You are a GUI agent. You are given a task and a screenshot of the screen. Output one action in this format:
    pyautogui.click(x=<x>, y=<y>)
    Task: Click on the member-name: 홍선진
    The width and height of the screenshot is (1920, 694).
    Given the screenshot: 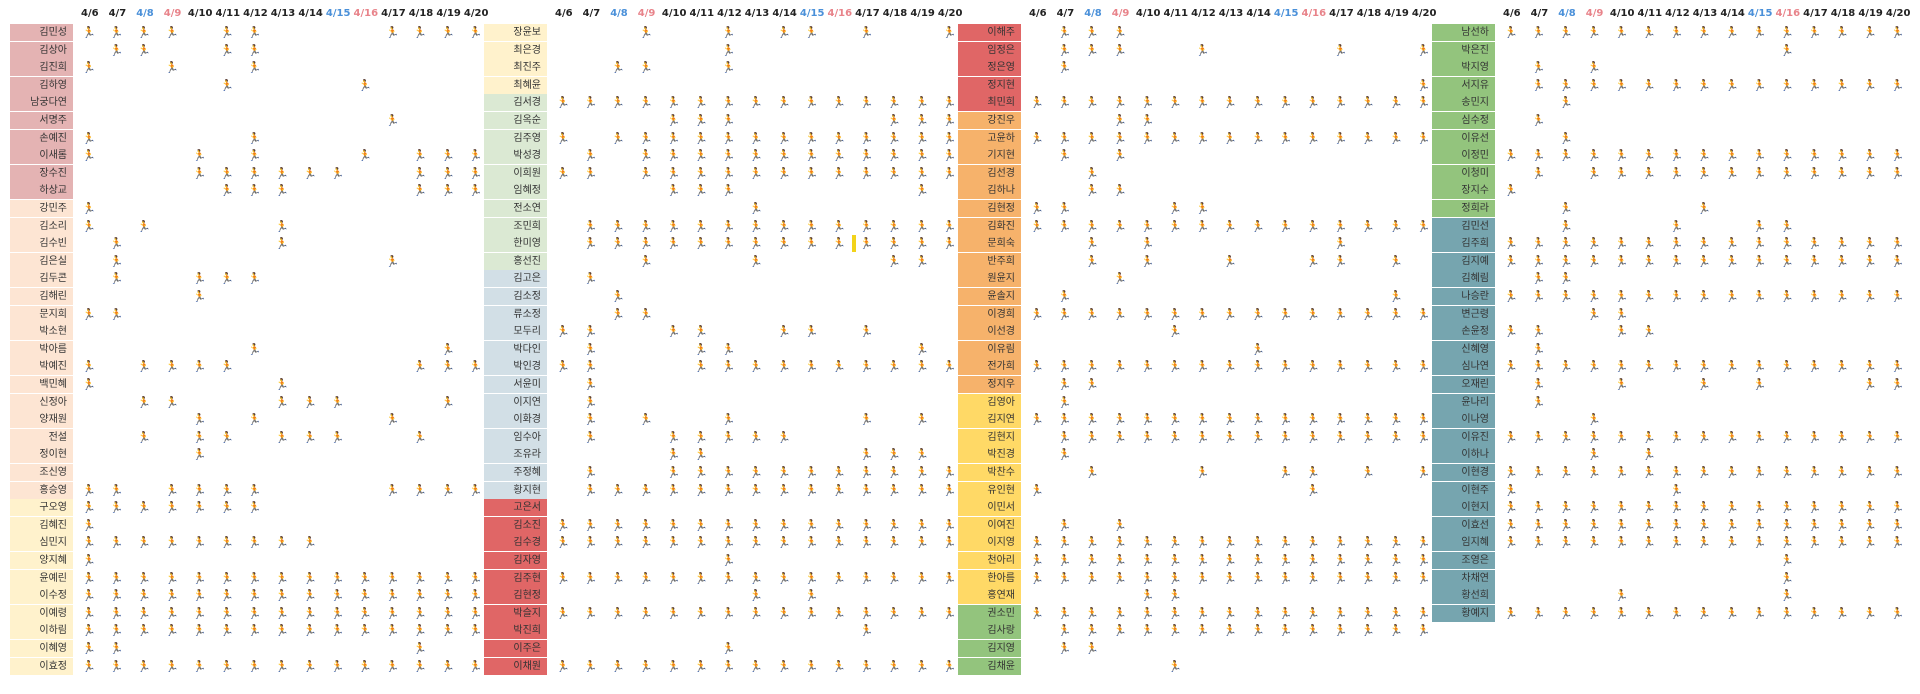 What is the action you would take?
    pyautogui.click(x=515, y=261)
    